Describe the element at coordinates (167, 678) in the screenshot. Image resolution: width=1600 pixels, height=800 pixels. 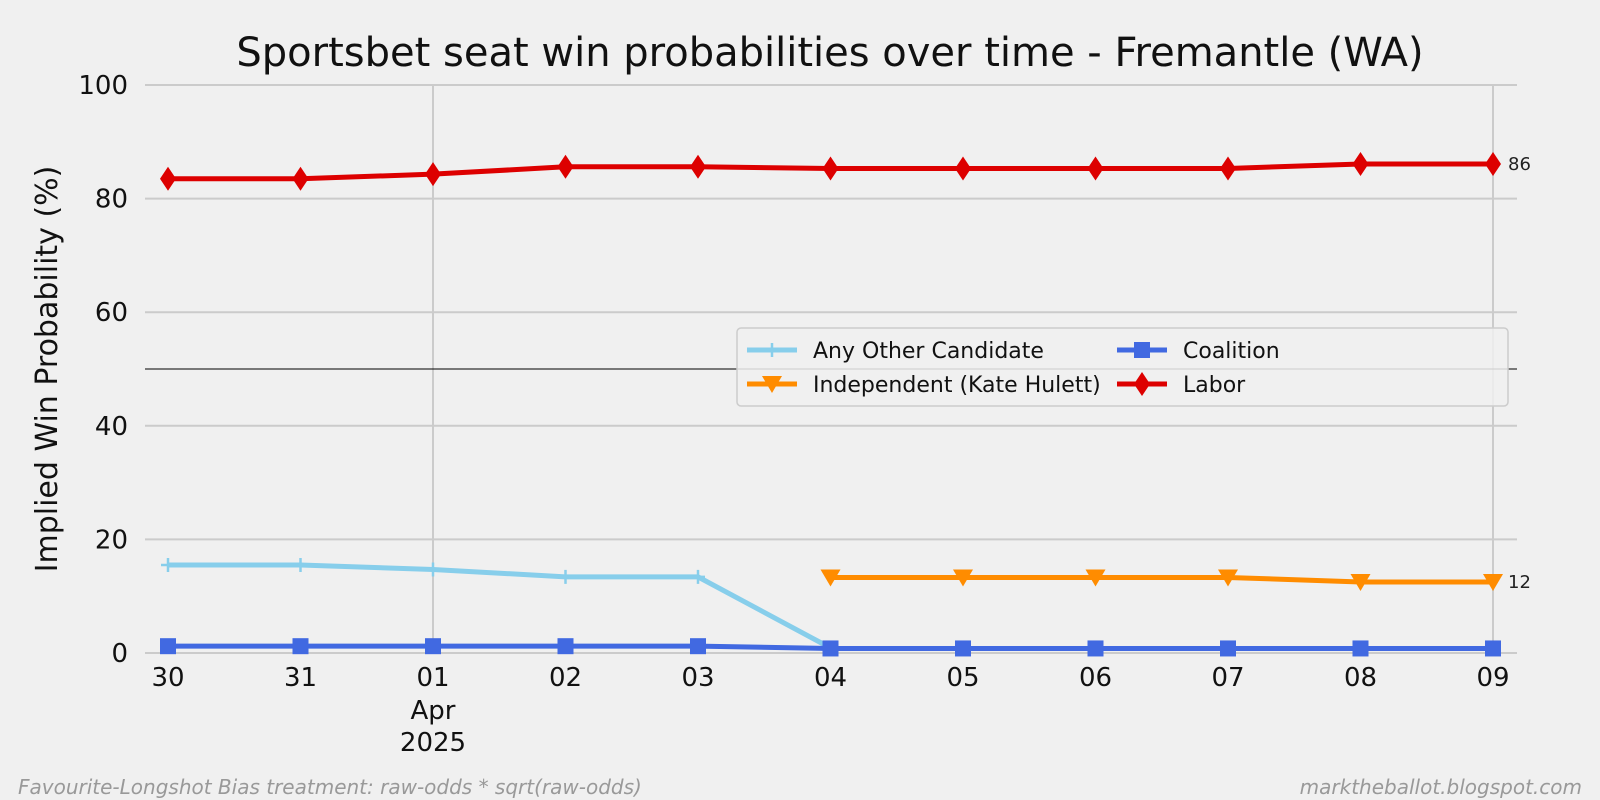
I see `x-tick-label: 30` at that location.